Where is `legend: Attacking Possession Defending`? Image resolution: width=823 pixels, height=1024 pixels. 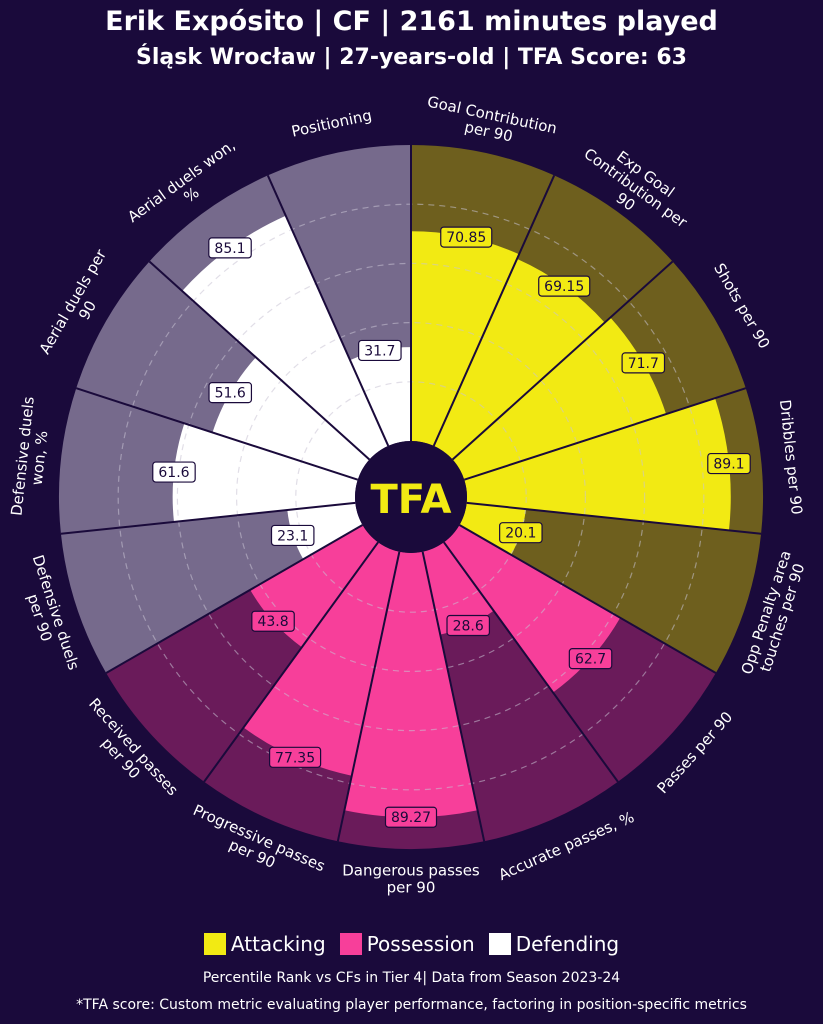 legend: Attacking Possession Defending is located at coordinates (411, 944).